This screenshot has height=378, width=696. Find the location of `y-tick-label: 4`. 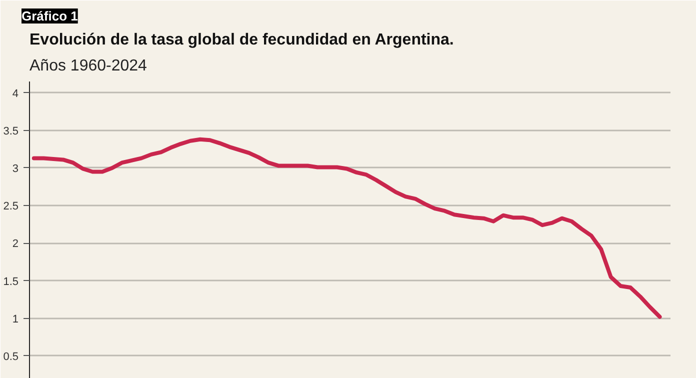

y-tick-label: 4 is located at coordinates (15, 94).